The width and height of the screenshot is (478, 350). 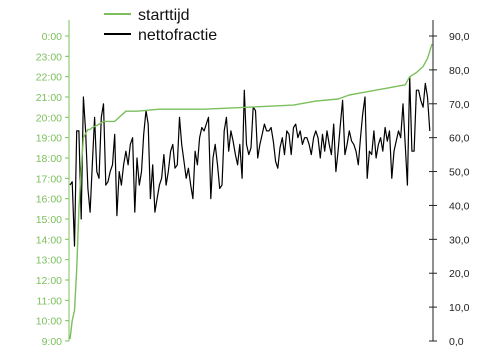 What do you see at coordinates (49, 179) in the screenshot?
I see `left-tick-label: 17:00` at bounding box center [49, 179].